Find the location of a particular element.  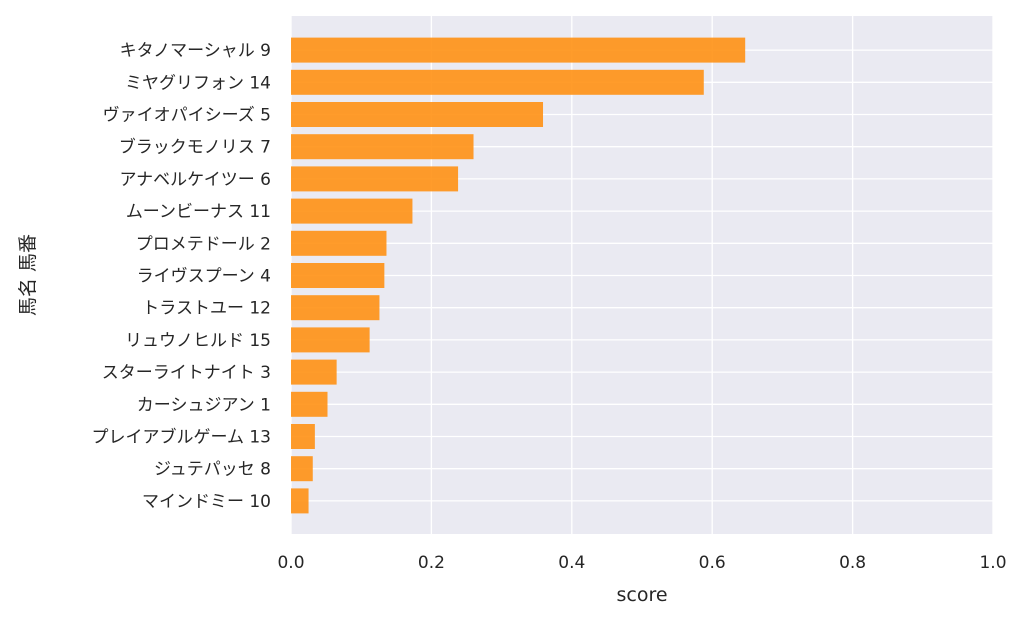

y-tick-label: アナベルケイツー 6 is located at coordinates (195, 180).